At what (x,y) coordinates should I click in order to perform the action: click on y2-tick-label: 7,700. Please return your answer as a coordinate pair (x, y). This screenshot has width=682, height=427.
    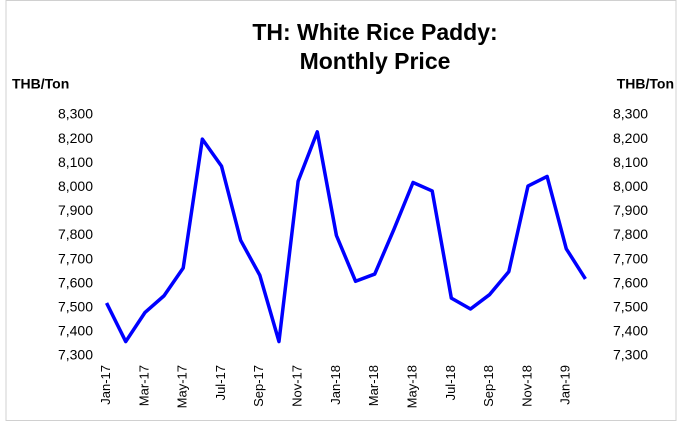
    Looking at the image, I should click on (630, 258).